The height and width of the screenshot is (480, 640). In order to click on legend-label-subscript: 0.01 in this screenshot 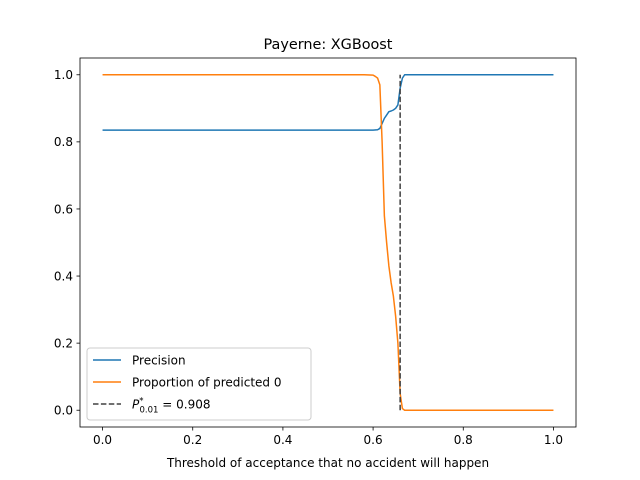, I will do `click(149, 411)`.